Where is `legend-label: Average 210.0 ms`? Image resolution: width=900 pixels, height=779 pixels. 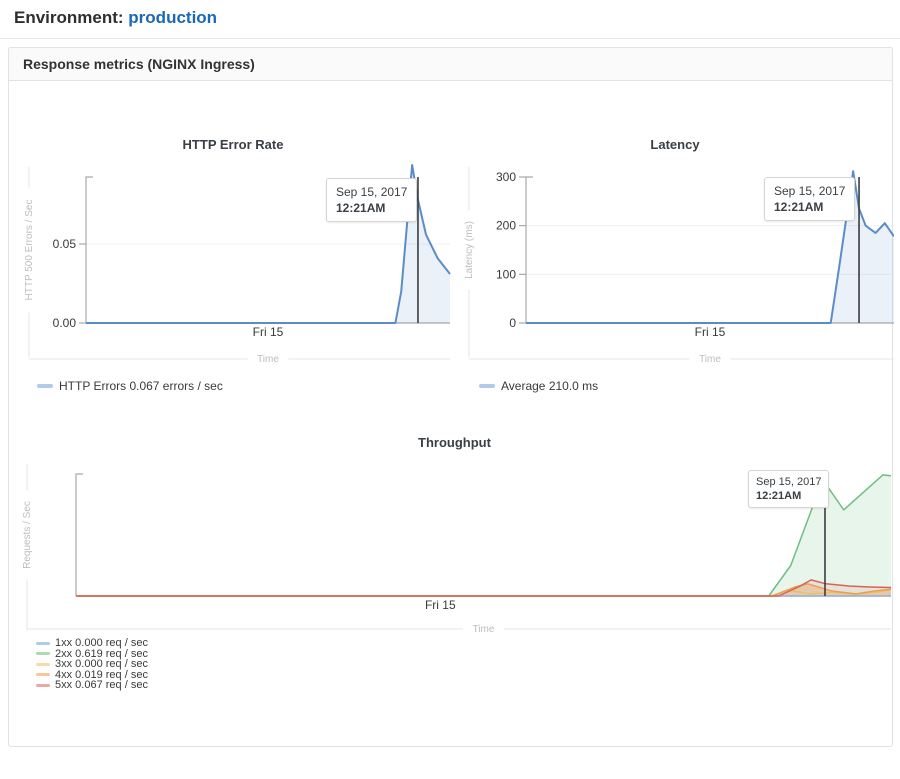 legend-label: Average 210.0 ms is located at coordinates (550, 386).